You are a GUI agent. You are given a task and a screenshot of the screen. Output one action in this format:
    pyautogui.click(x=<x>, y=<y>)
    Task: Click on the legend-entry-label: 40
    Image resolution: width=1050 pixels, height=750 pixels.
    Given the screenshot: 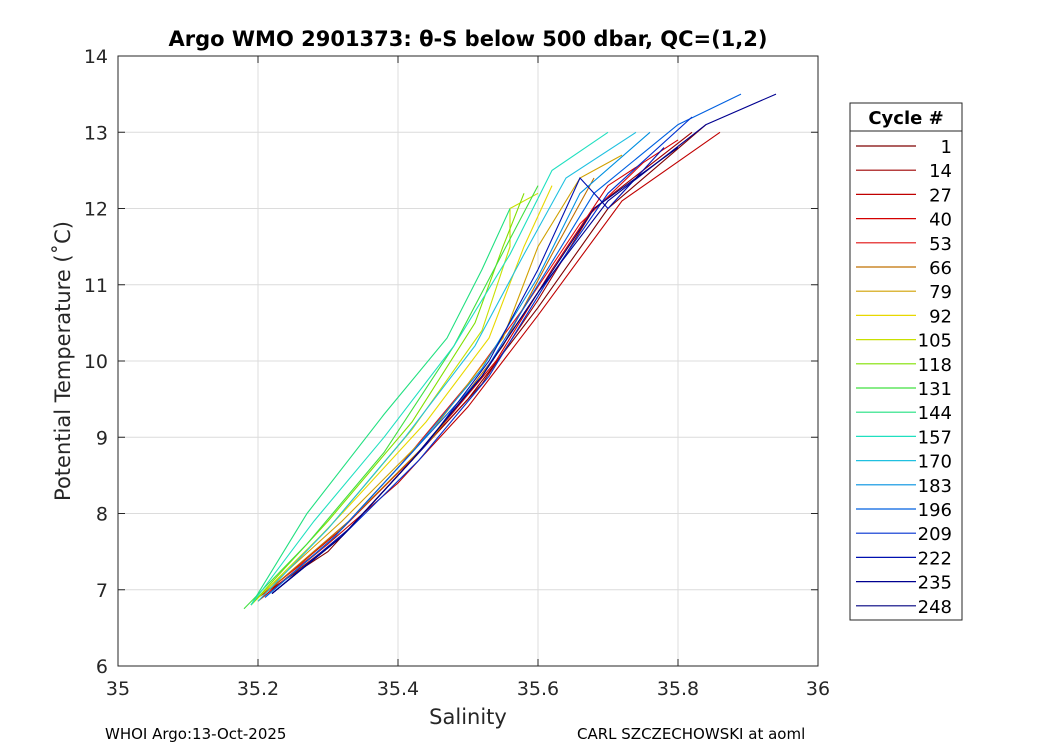 What is the action you would take?
    pyautogui.click(x=940, y=220)
    